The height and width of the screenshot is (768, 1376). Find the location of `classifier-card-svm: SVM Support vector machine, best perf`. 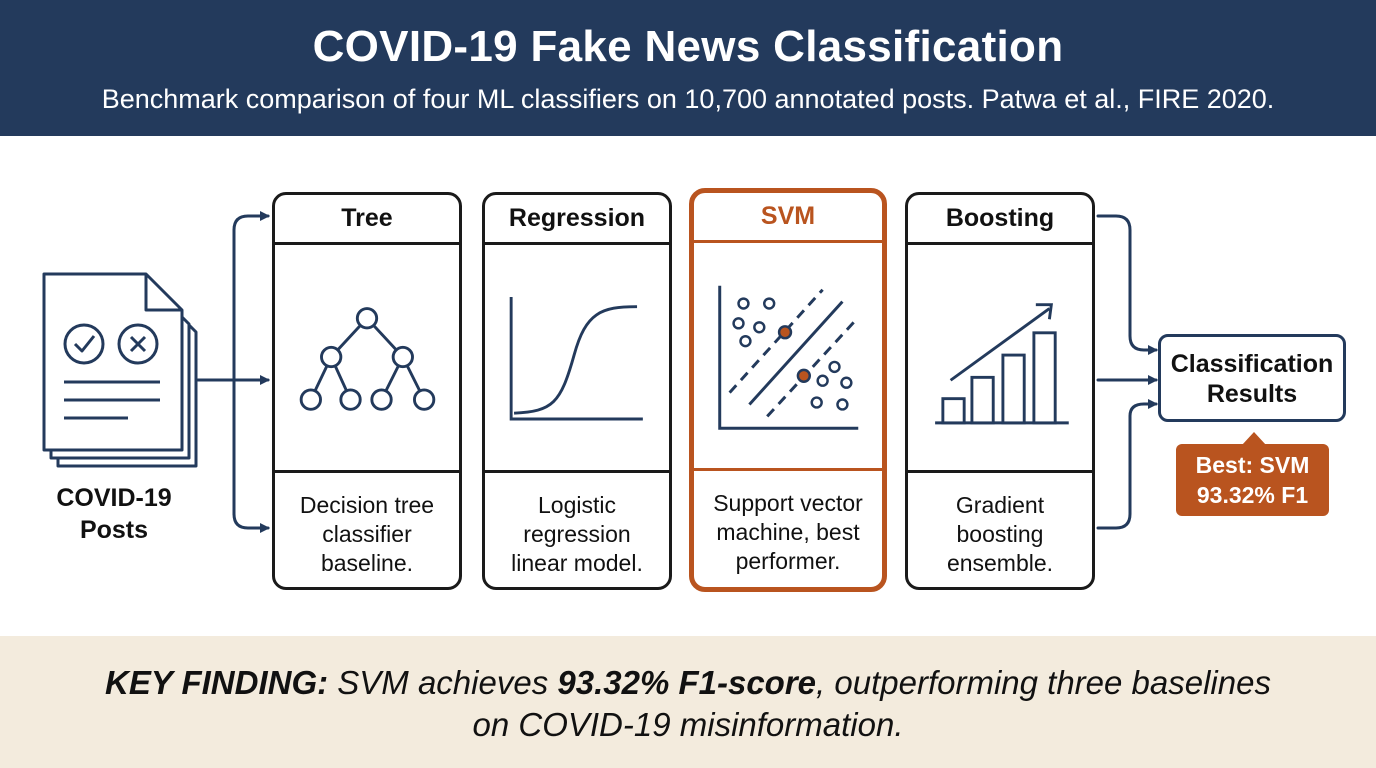

classifier-card-svm: SVM Support vector machine, best perf is located at coordinates (788, 390).